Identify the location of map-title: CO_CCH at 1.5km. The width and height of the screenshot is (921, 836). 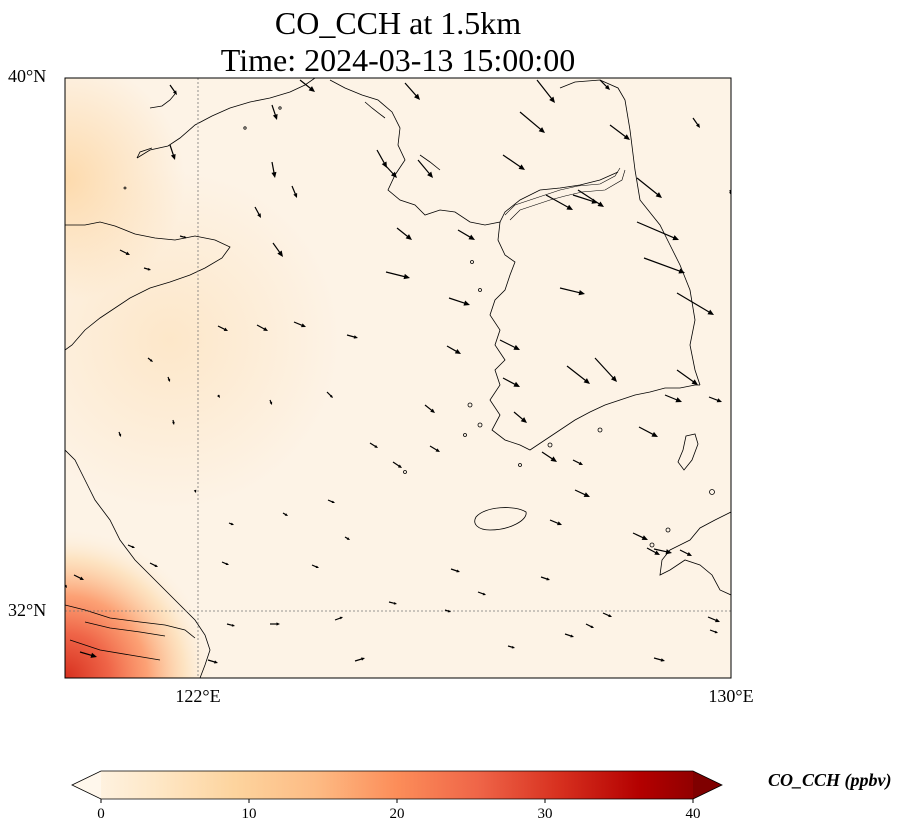
(398, 23).